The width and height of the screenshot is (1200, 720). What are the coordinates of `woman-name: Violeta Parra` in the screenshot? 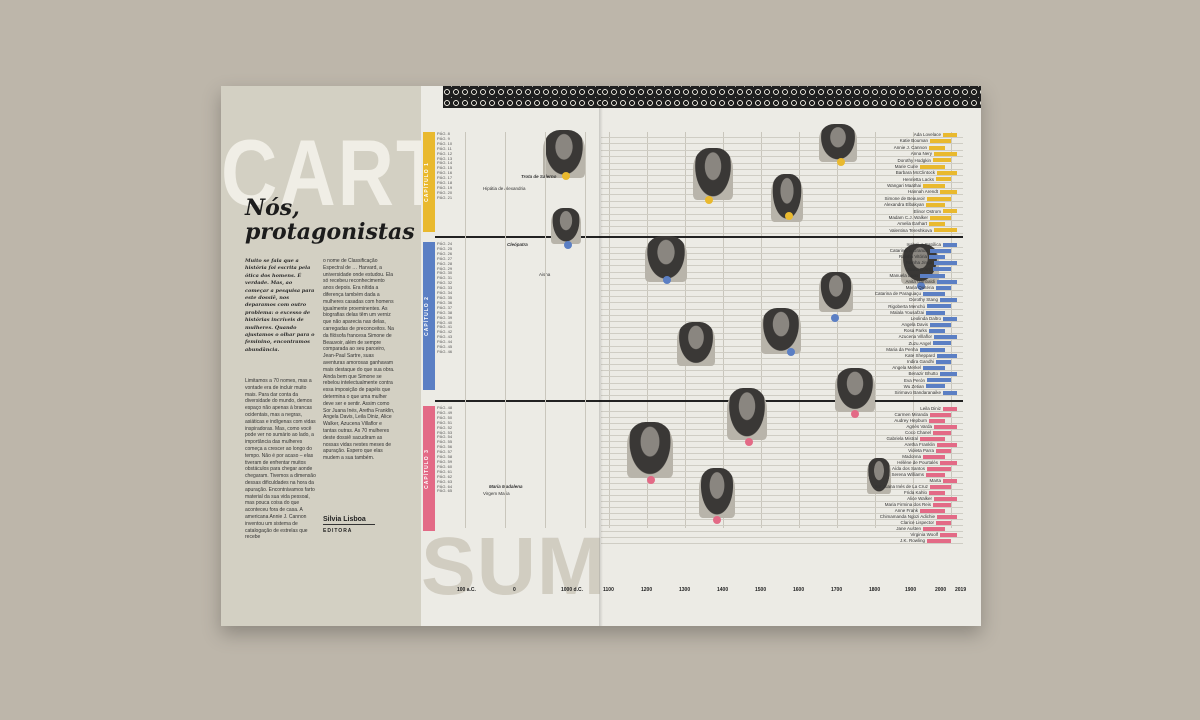 It's located at (921, 450).